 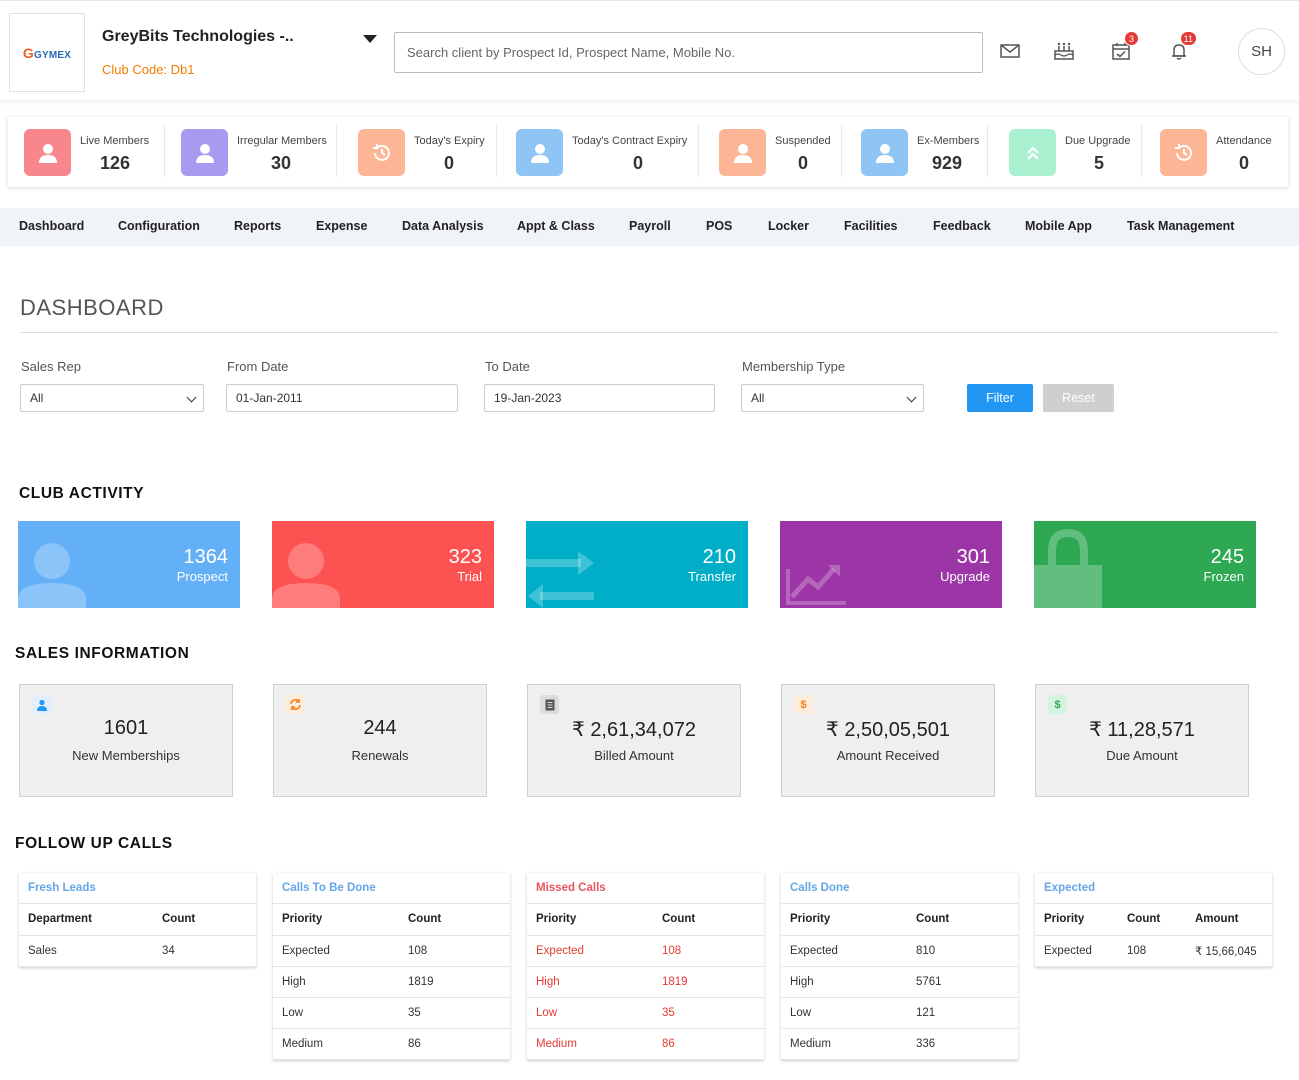 I want to click on activity-value: 210, so click(x=719, y=557).